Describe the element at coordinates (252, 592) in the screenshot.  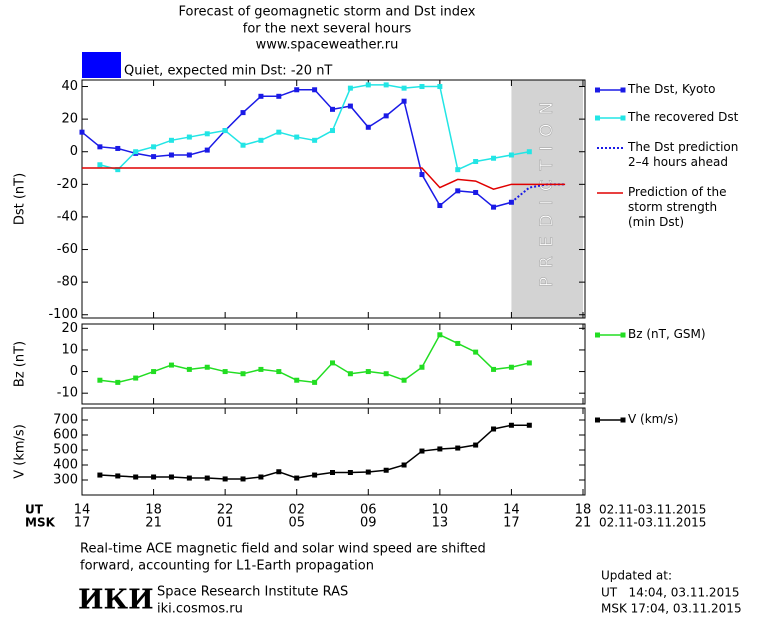
I see `institute: Space Research Institute RAS` at that location.